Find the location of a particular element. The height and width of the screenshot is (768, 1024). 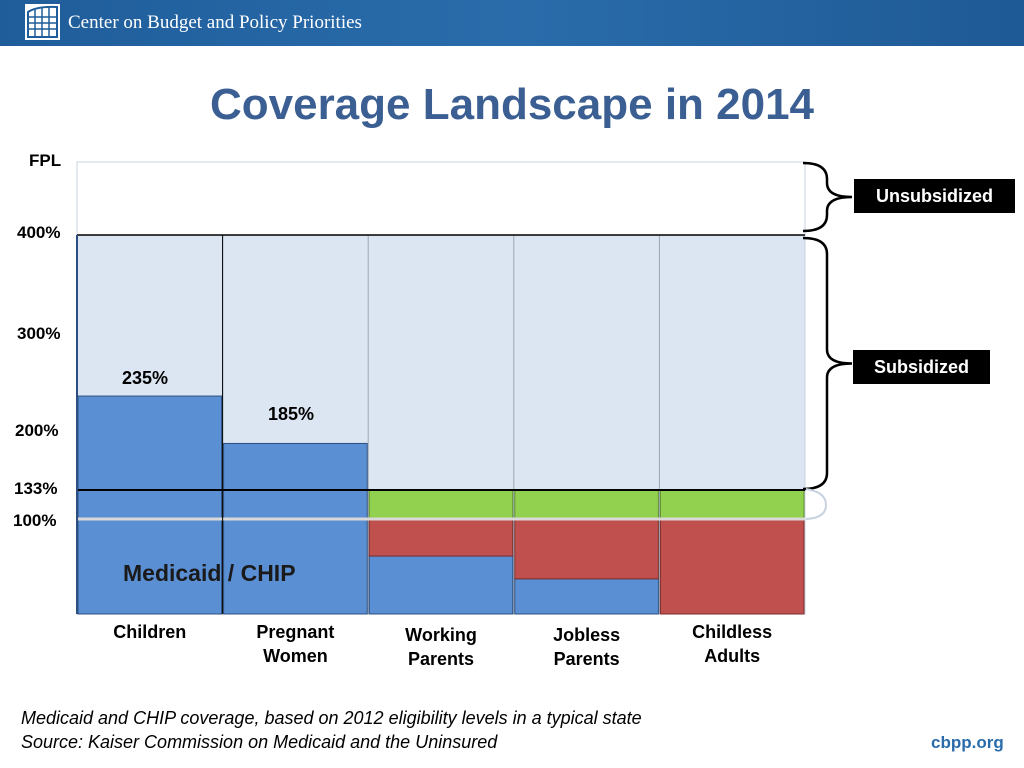

y-tick-label: 100% is located at coordinates (34, 520).